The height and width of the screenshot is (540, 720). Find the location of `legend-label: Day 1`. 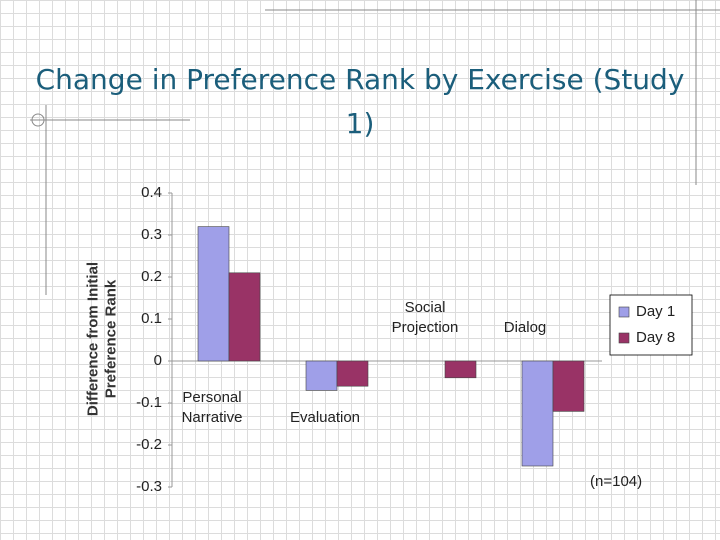

legend-label: Day 1 is located at coordinates (655, 311).